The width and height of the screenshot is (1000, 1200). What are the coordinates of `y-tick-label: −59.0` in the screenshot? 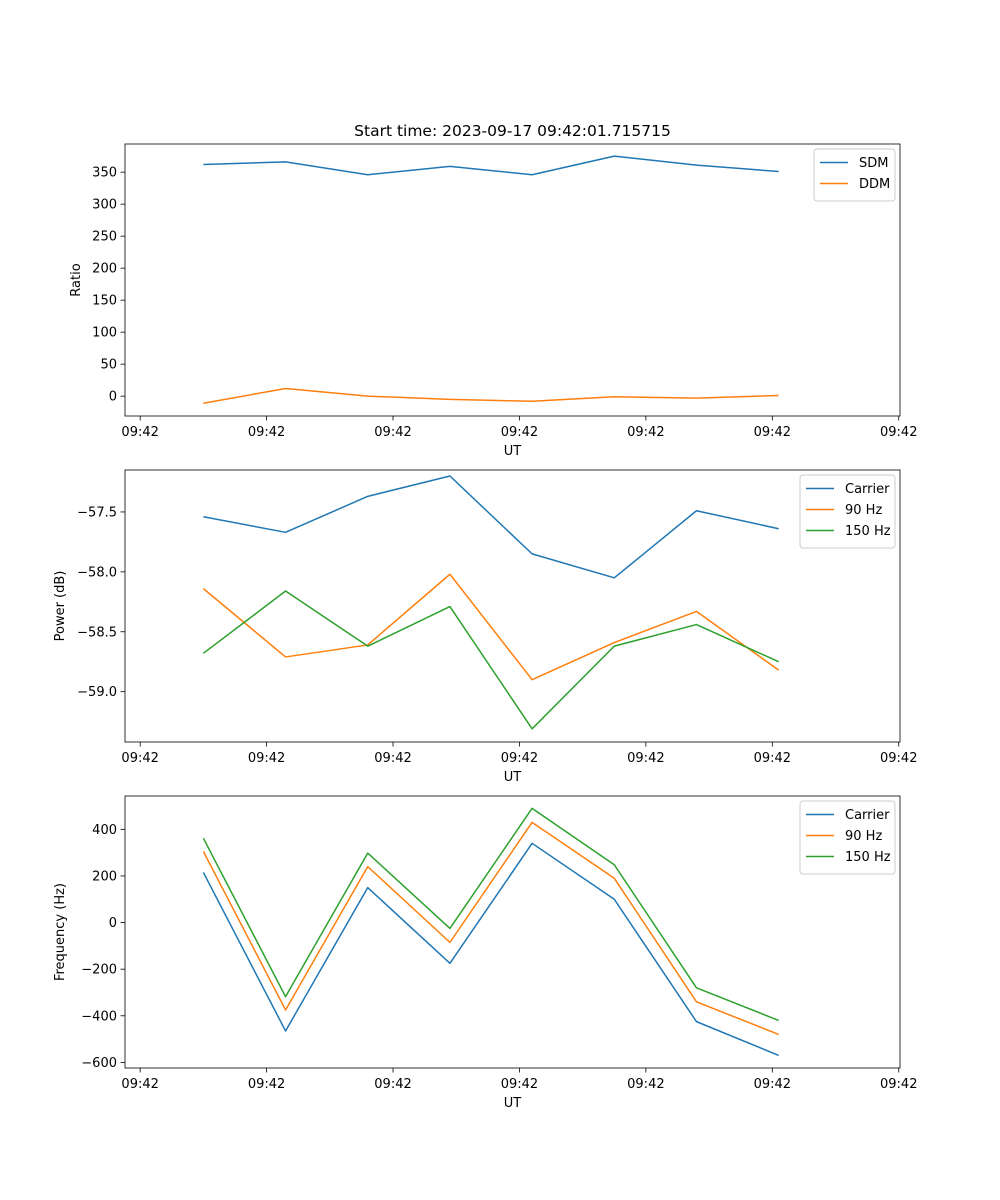 It's located at (97, 692).